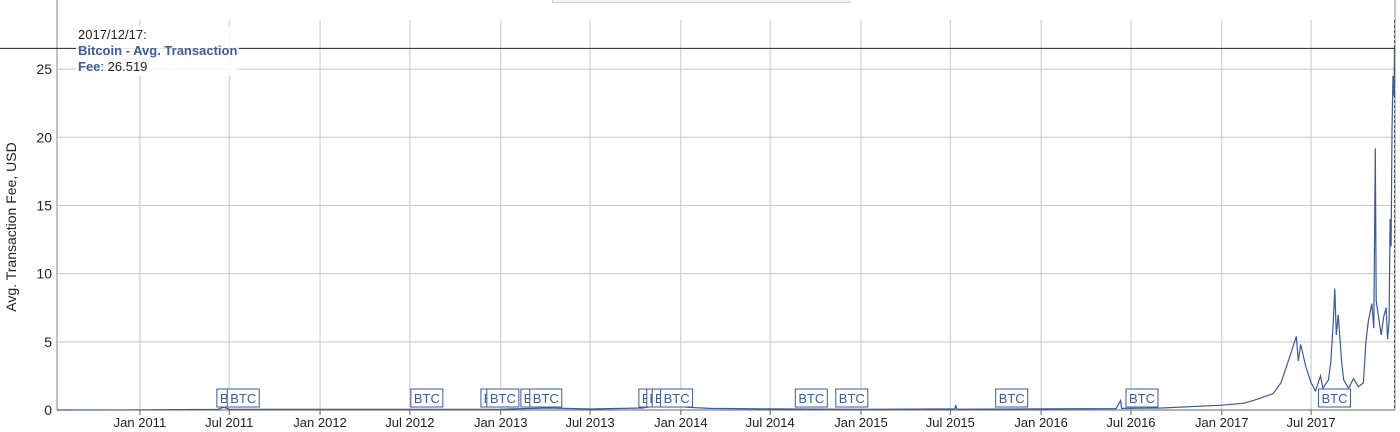  What do you see at coordinates (701, 1) in the screenshot?
I see `range-selector-handle` at bounding box center [701, 1].